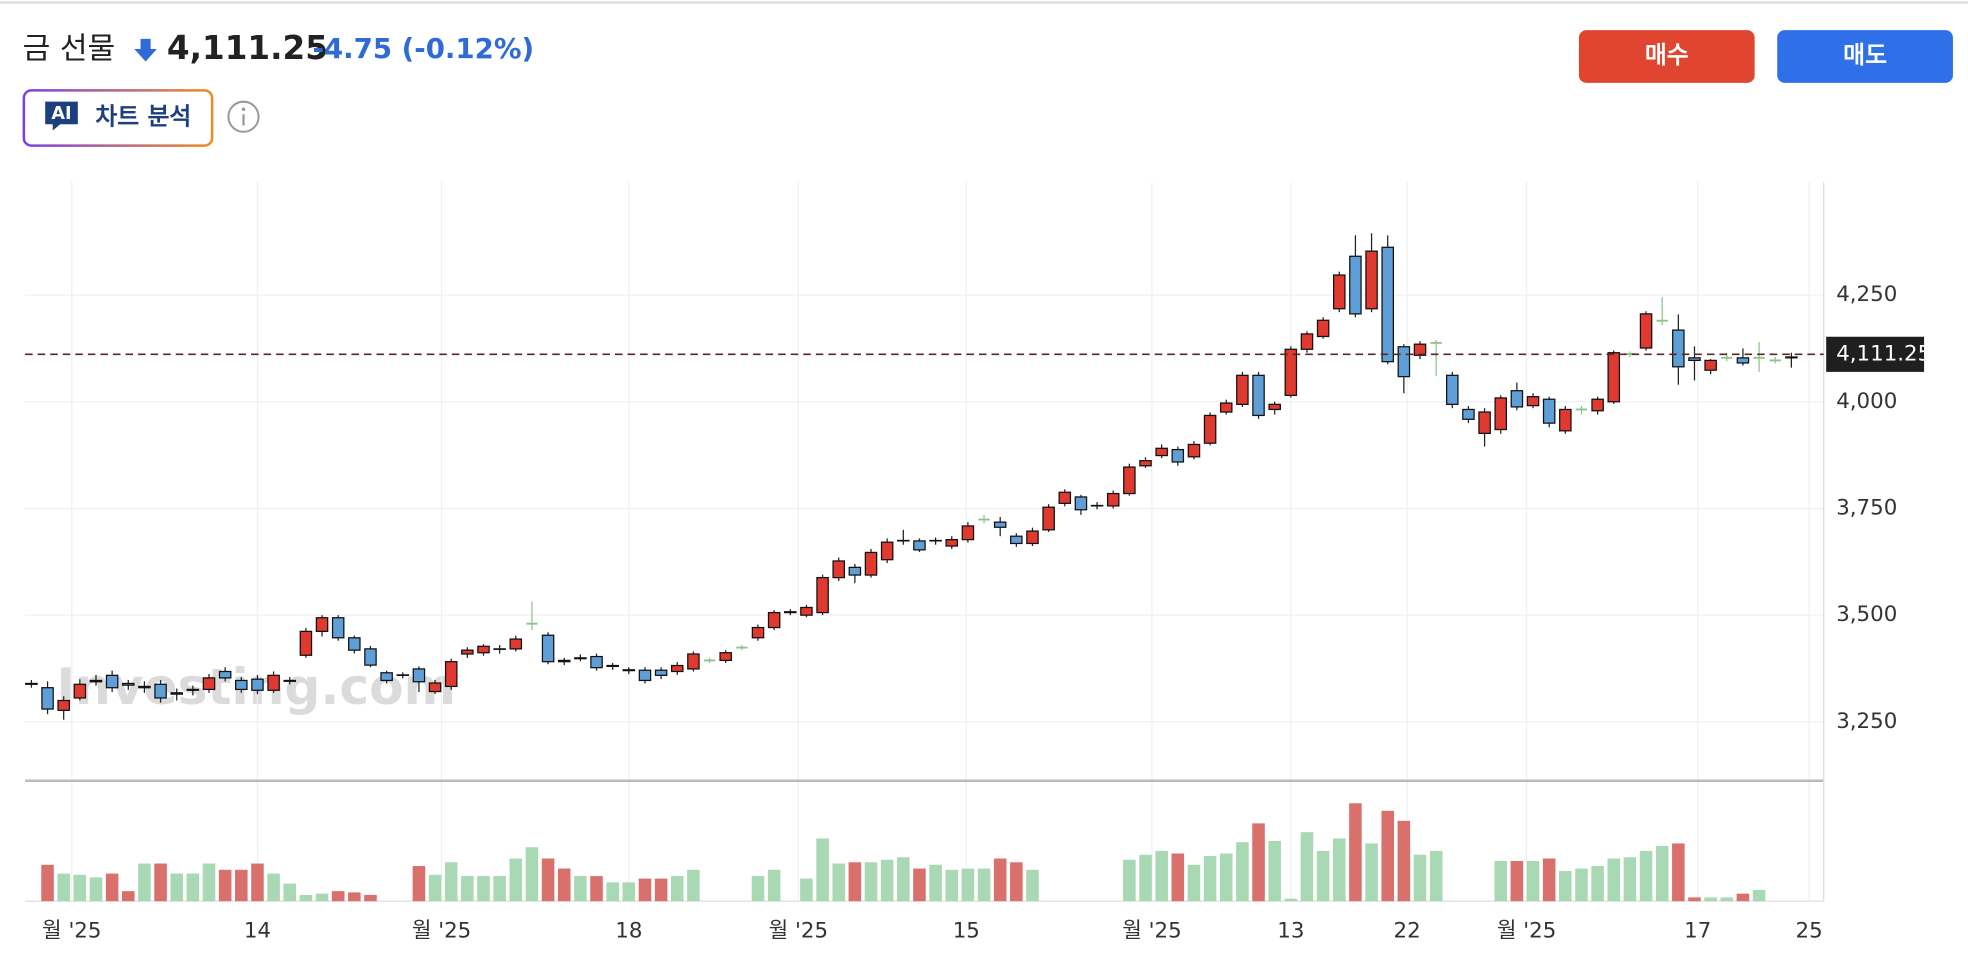  Describe the element at coordinates (1151, 930) in the screenshot. I see `x-tick-label: 월 '25` at that location.